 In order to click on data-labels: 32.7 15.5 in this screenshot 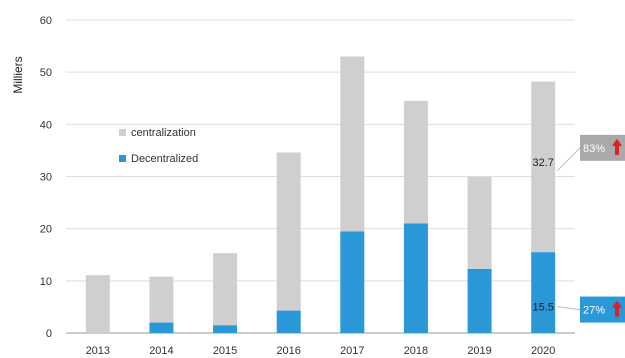, I will do `click(542, 235)`.